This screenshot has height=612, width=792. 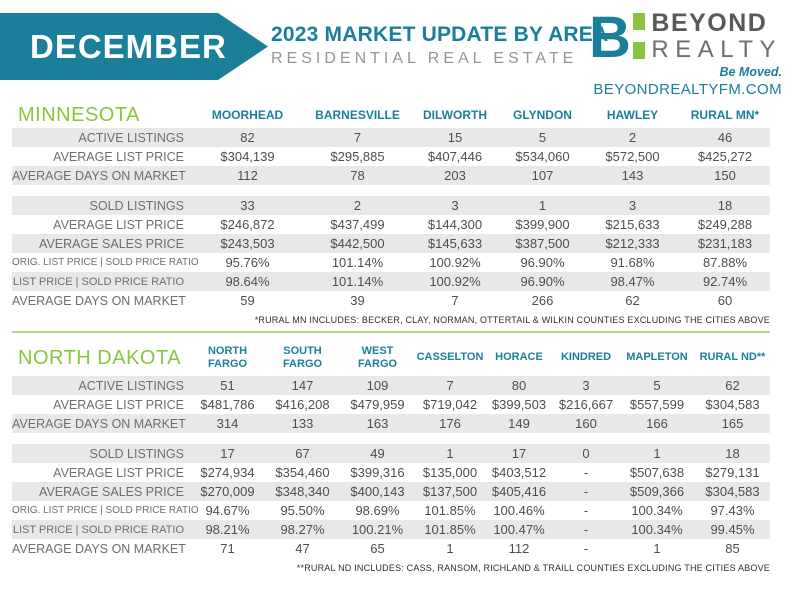 I want to click on column-header: NORTH FARGO, so click(x=227, y=357).